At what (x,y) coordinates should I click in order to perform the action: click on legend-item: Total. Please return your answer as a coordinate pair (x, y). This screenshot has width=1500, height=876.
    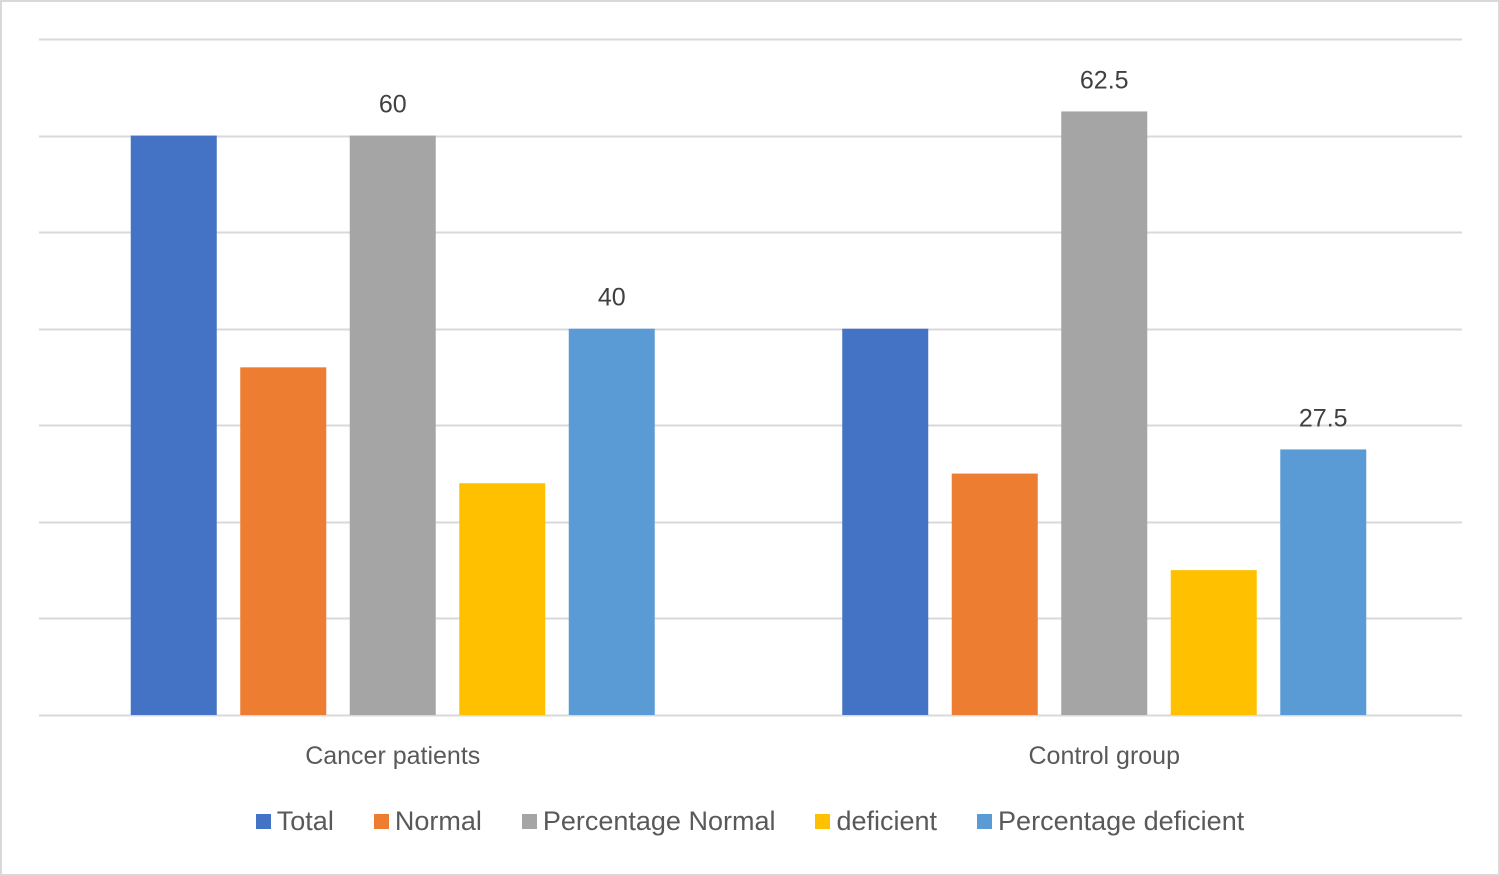
    Looking at the image, I should click on (294, 821).